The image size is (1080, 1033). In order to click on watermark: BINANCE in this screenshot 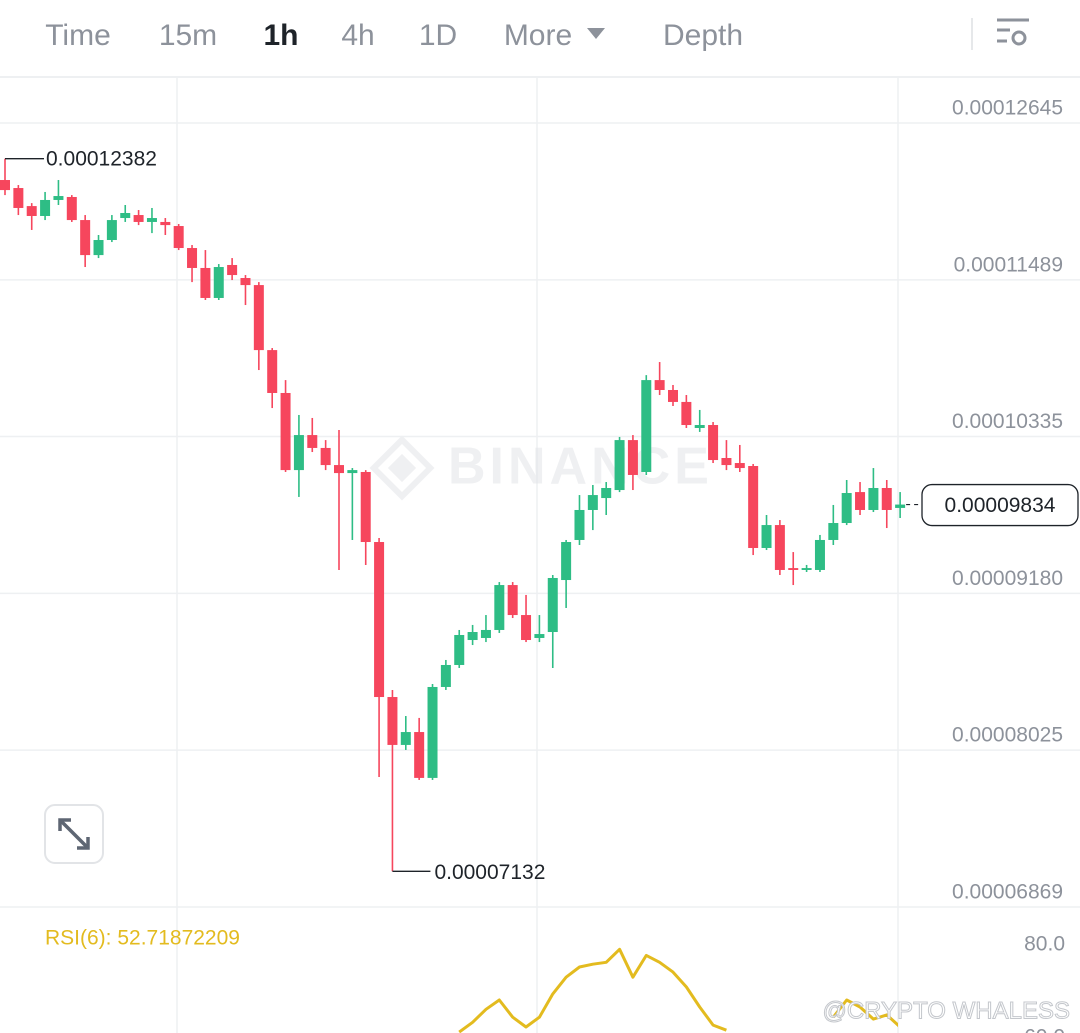, I will do `click(541, 468)`.